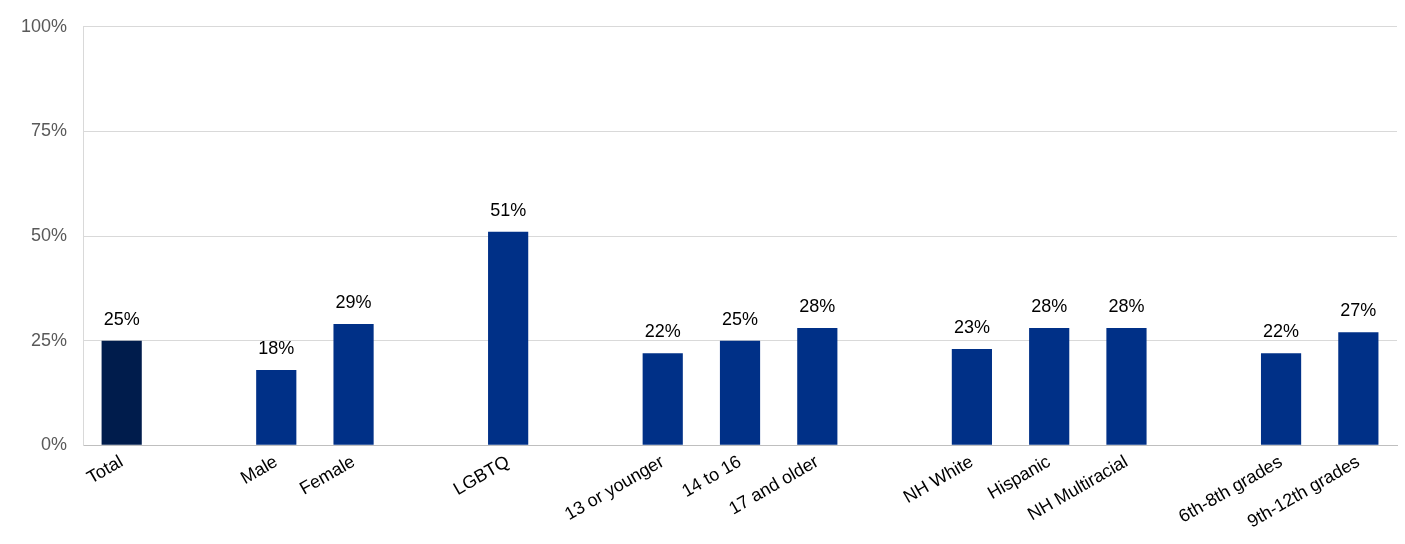 This screenshot has height=544, width=1405. I want to click on y-tick-label: 100%, so click(44, 25).